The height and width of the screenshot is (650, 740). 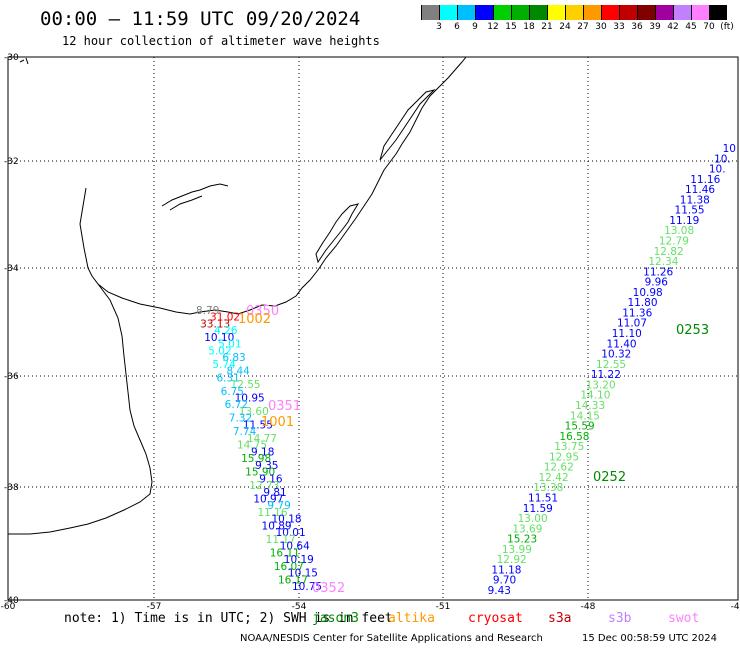 I want to click on wave-height-value: 15.23, so click(x=522, y=540).